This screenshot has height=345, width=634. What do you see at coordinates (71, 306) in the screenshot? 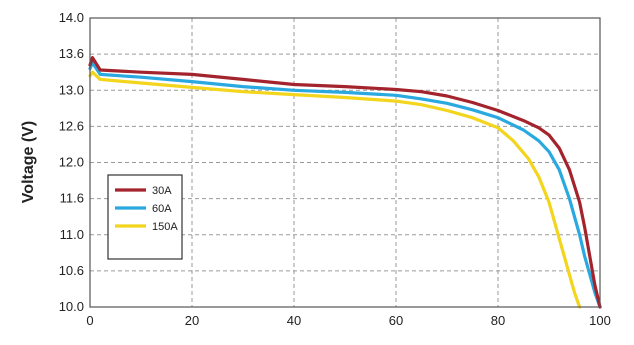
I see `y-tick-label: 10.0` at bounding box center [71, 306].